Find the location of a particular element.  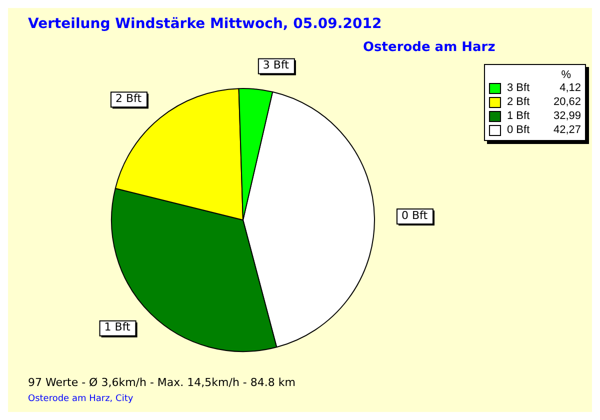

chart-title: Verteilung Windstärke Mittwoch, 05.09.2012 is located at coordinates (205, 24).